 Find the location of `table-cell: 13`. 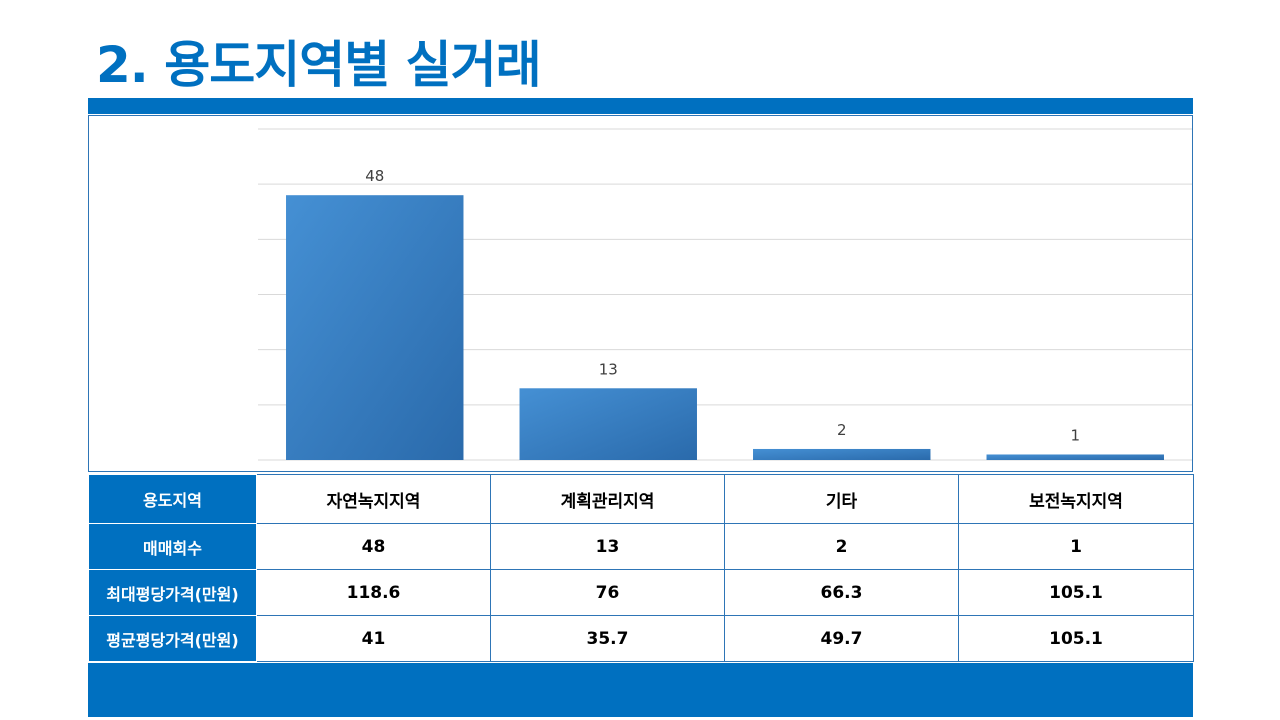

table-cell: 13 is located at coordinates (607, 546).